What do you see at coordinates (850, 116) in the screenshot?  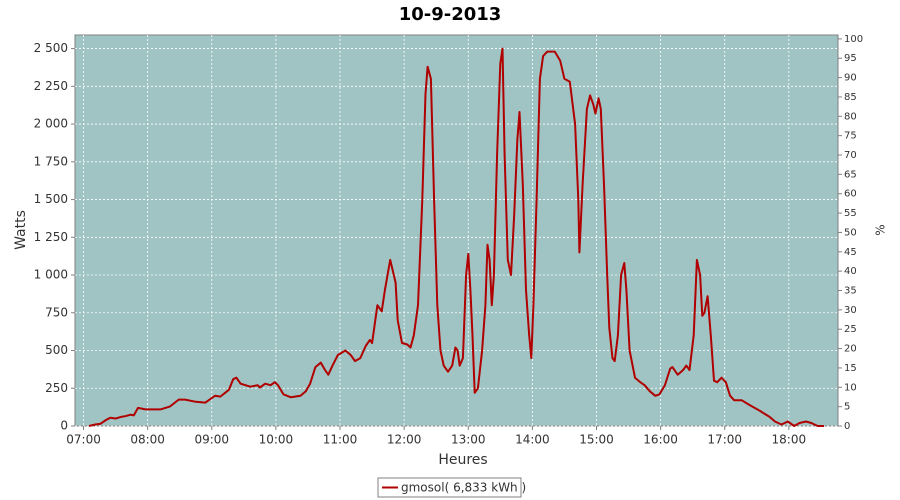 I see `y2-tick-label: 80` at bounding box center [850, 116].